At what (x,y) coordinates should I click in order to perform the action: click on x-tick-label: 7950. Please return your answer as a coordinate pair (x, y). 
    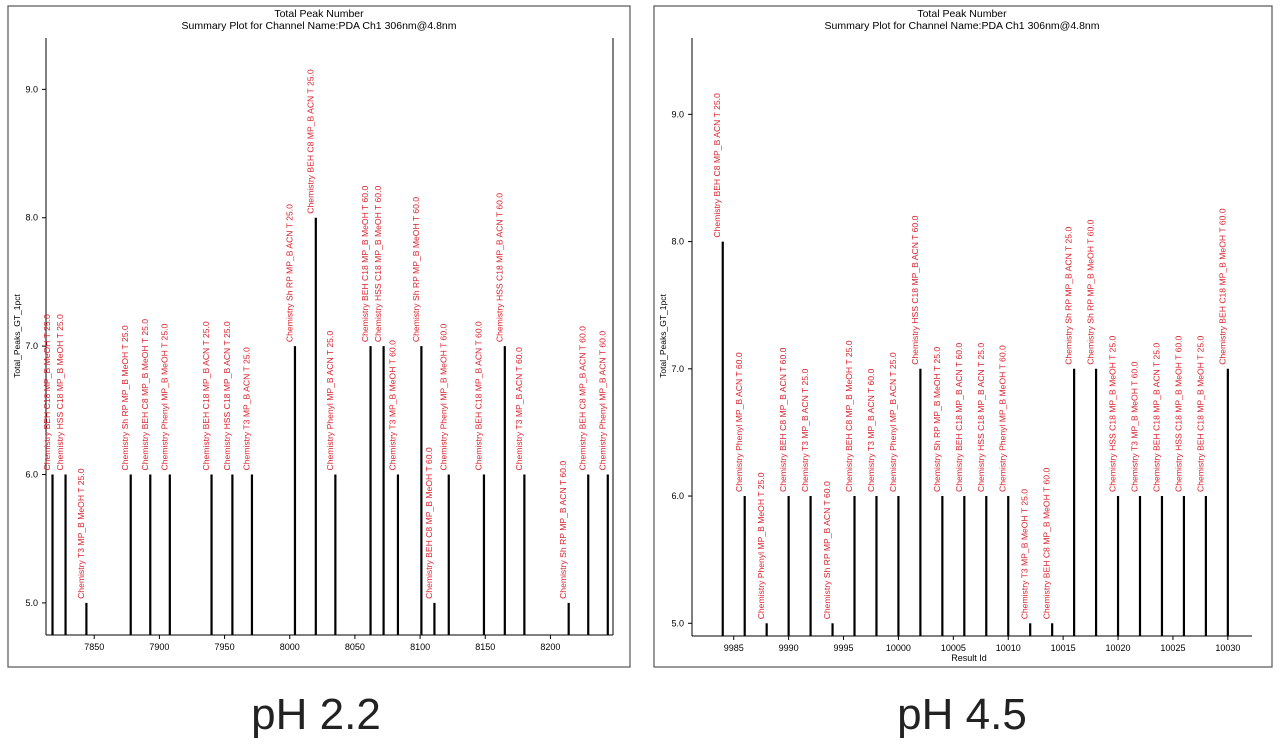
    Looking at the image, I should click on (225, 647).